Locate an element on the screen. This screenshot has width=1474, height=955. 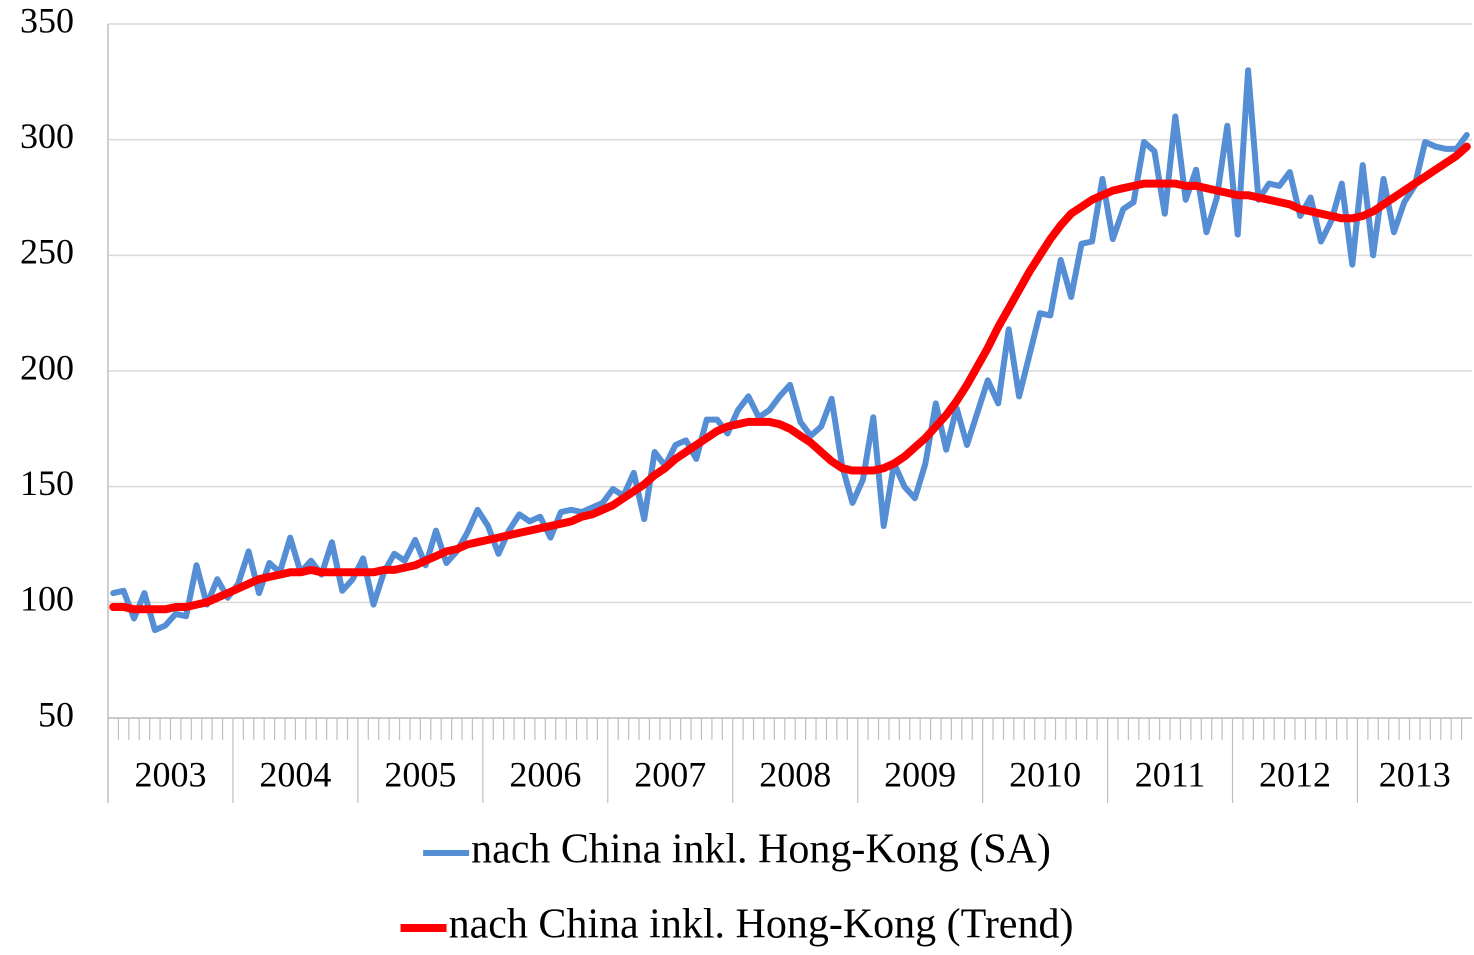
x-tick-label: 2008 is located at coordinates (795, 774).